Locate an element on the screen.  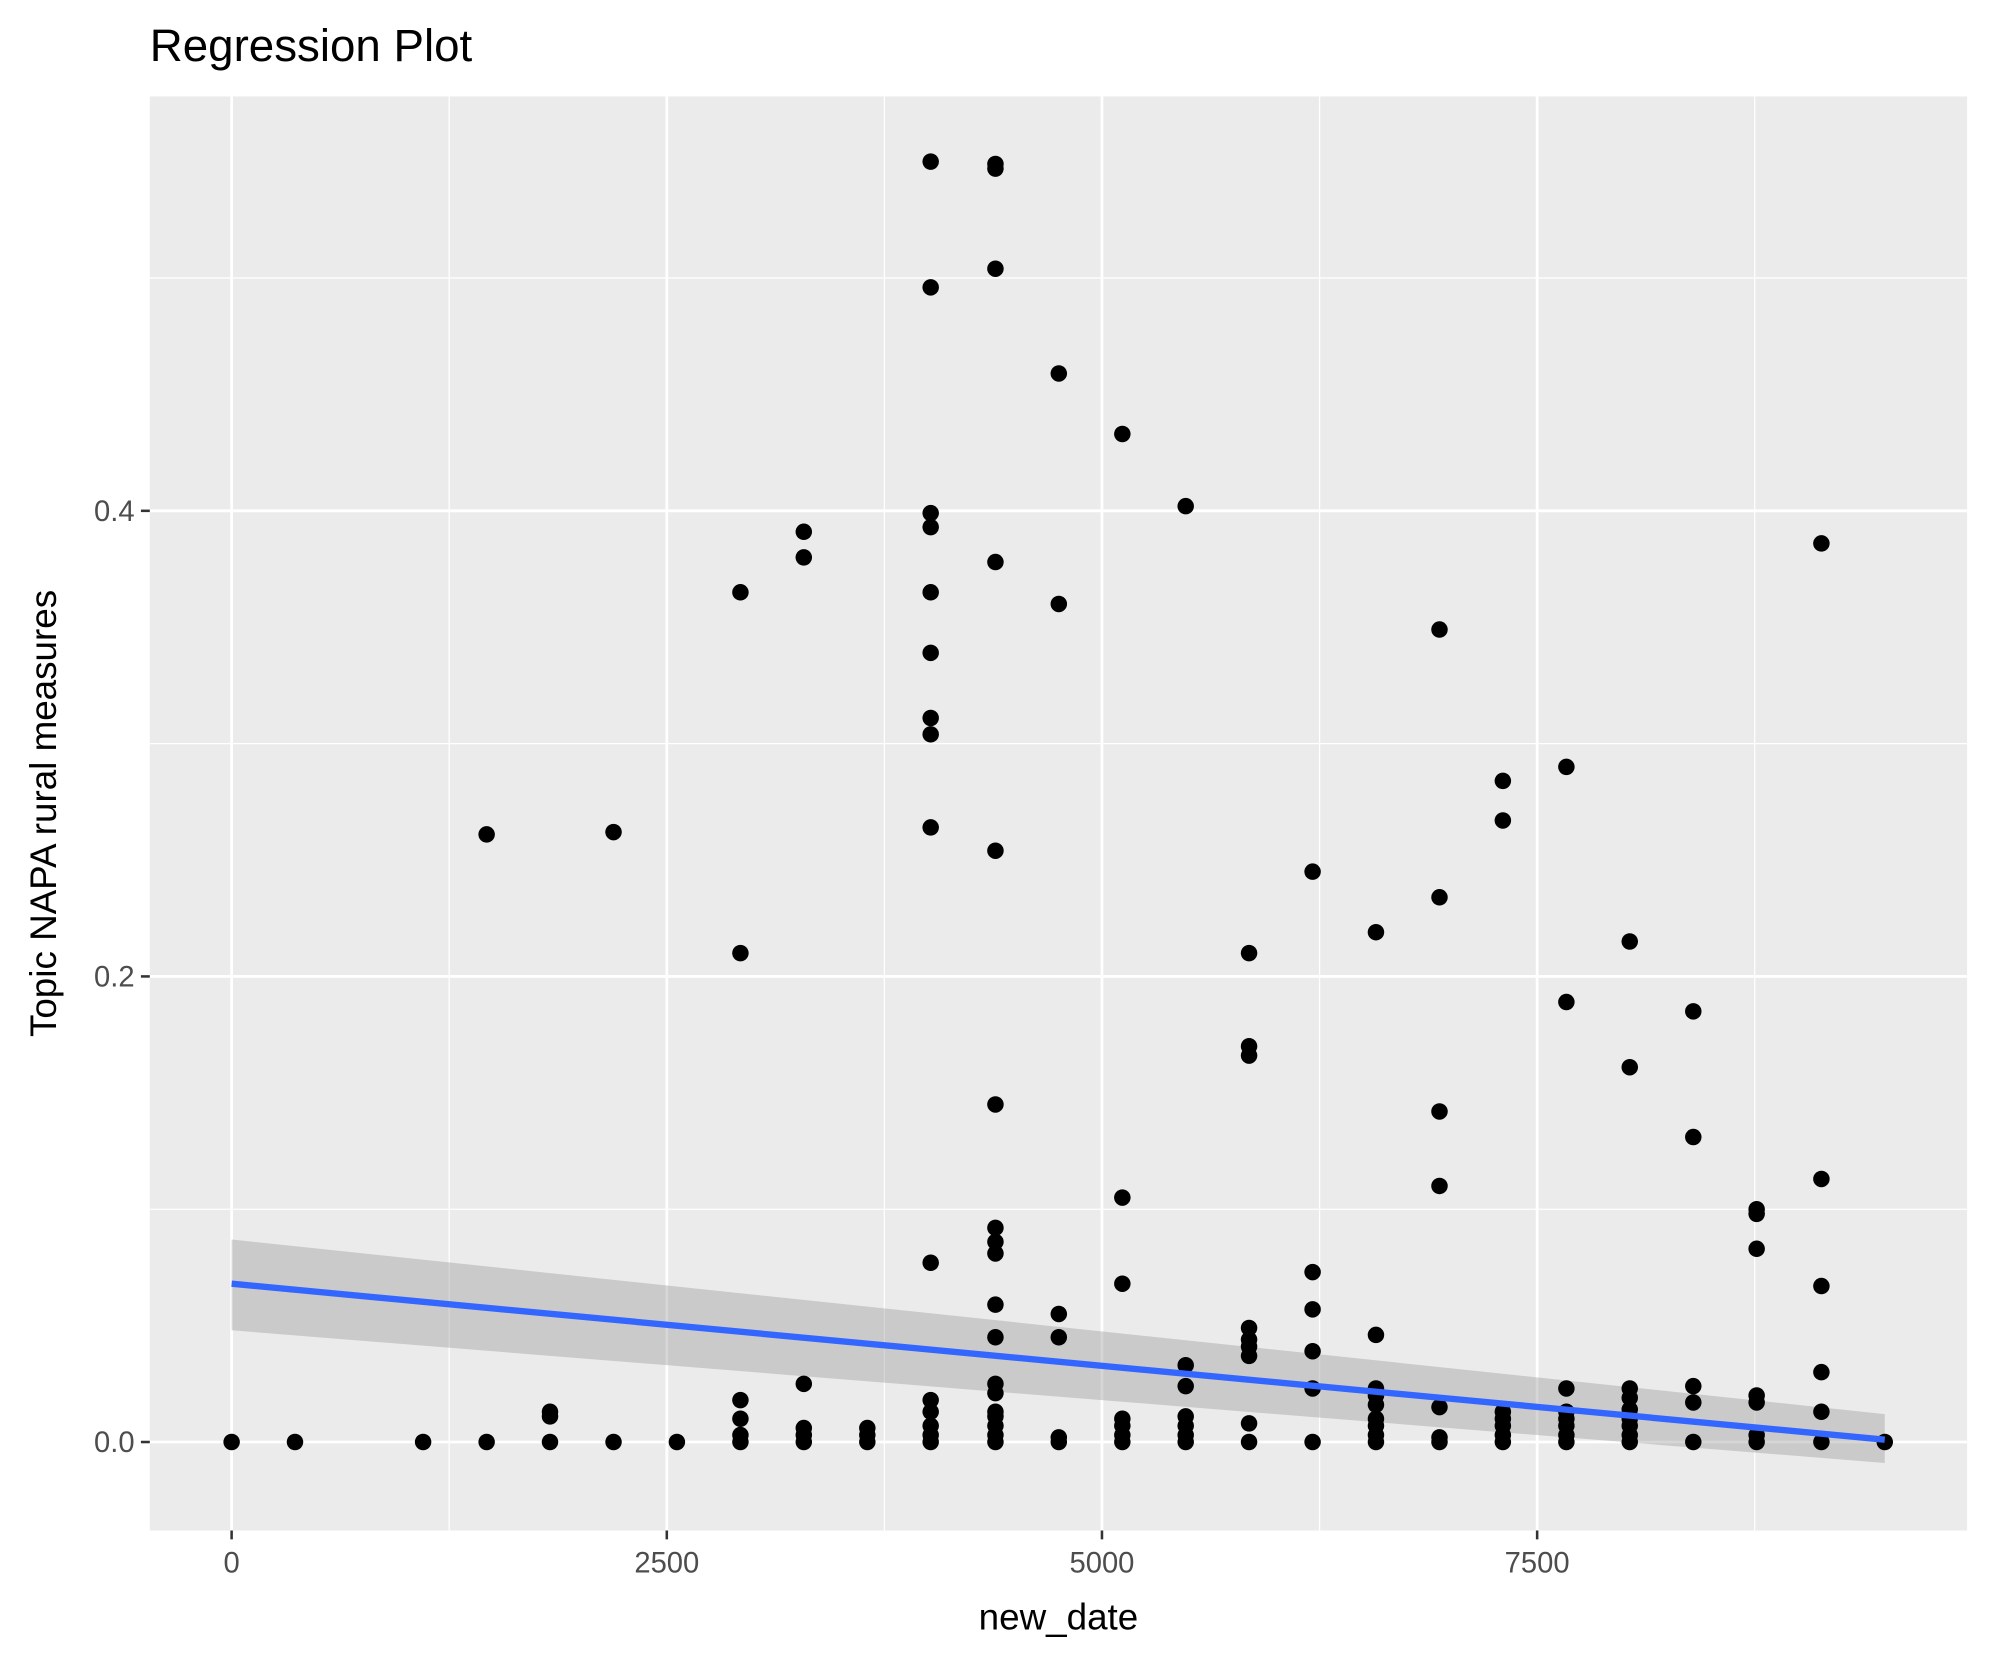
y-axis-ticks: 0.0 0.2 0.4 is located at coordinates (122, 977).